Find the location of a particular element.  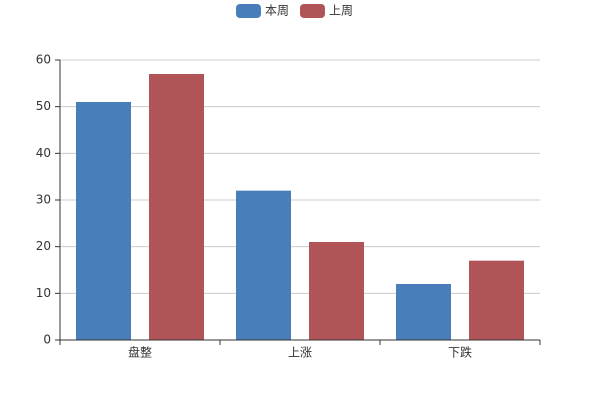

legend-label: 本周 is located at coordinates (277, 11).